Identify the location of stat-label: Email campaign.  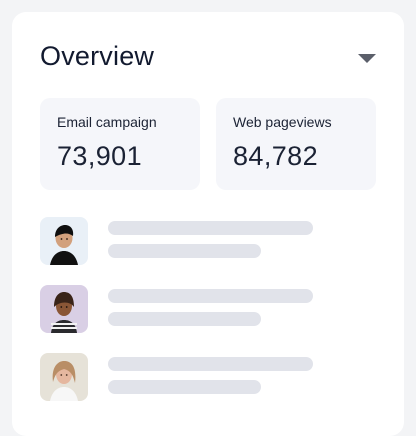
(107, 122).